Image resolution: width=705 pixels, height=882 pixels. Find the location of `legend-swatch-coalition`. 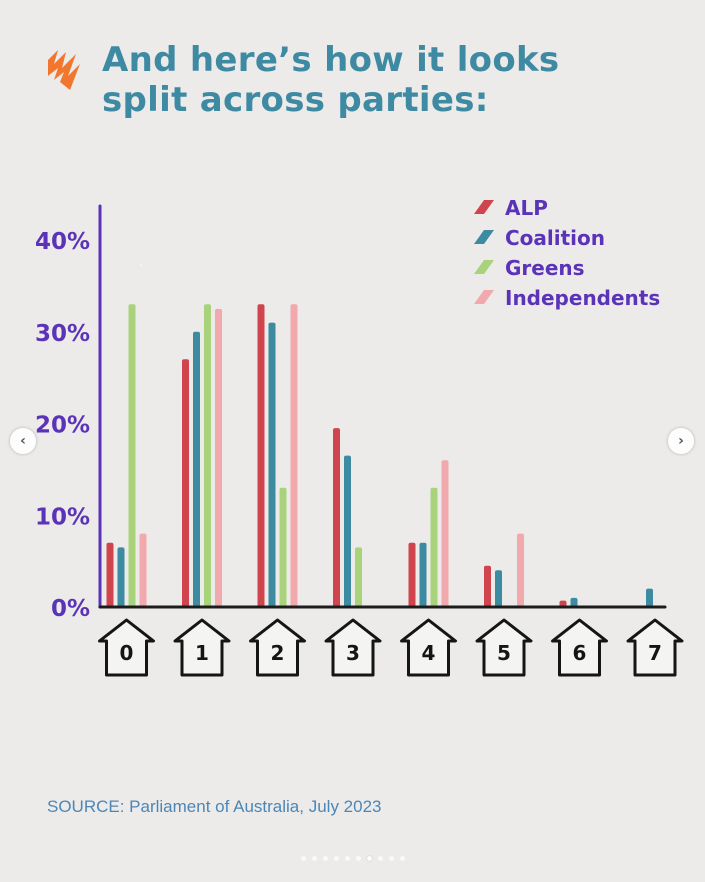

legend-swatch-coalition is located at coordinates (484, 237).